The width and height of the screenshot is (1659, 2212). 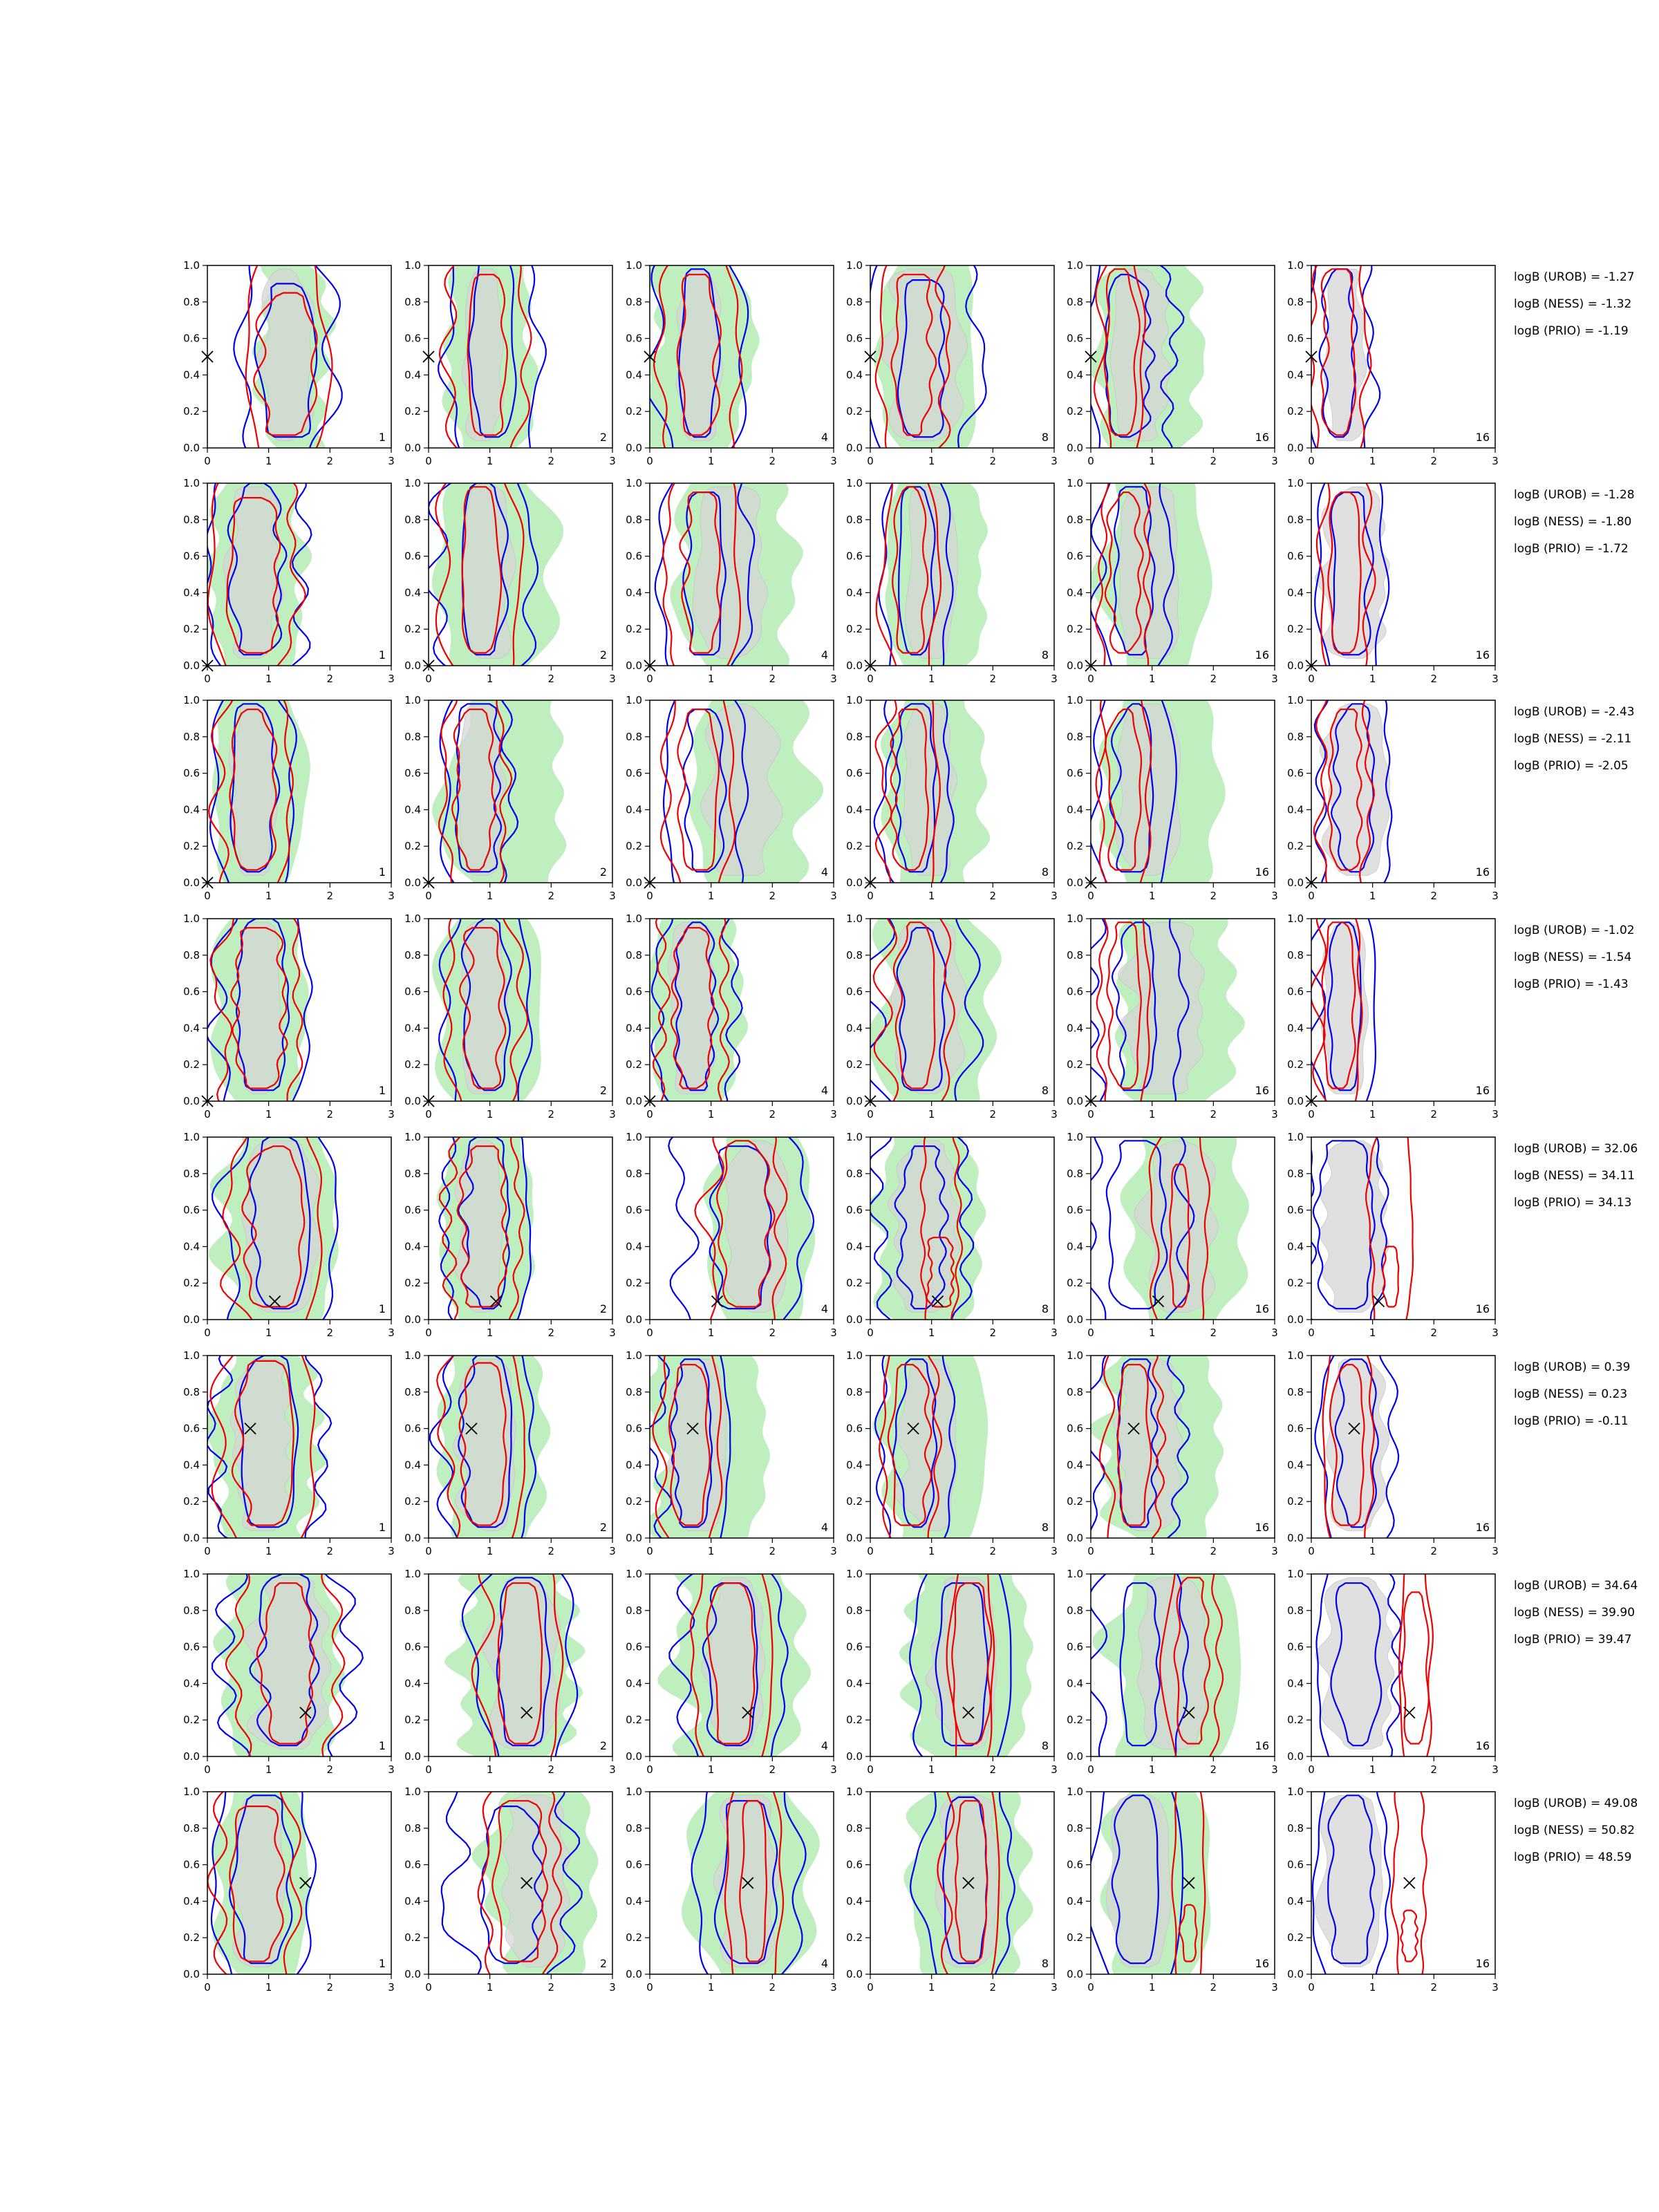 What do you see at coordinates (603, 872) in the screenshot?
I see `panel-count-label: 2` at bounding box center [603, 872].